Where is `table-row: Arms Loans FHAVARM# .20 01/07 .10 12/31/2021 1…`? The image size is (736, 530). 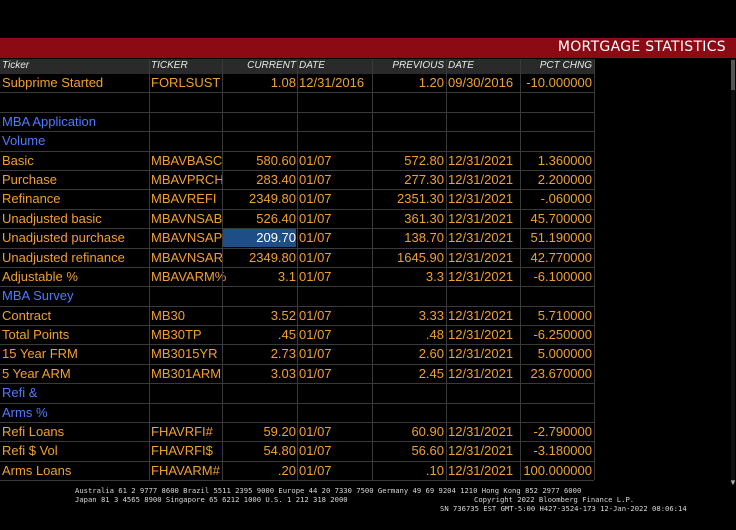 table-row: Arms Loans FHAVARM# .20 01/07 .10 12/31/2021 1… is located at coordinates (297, 472).